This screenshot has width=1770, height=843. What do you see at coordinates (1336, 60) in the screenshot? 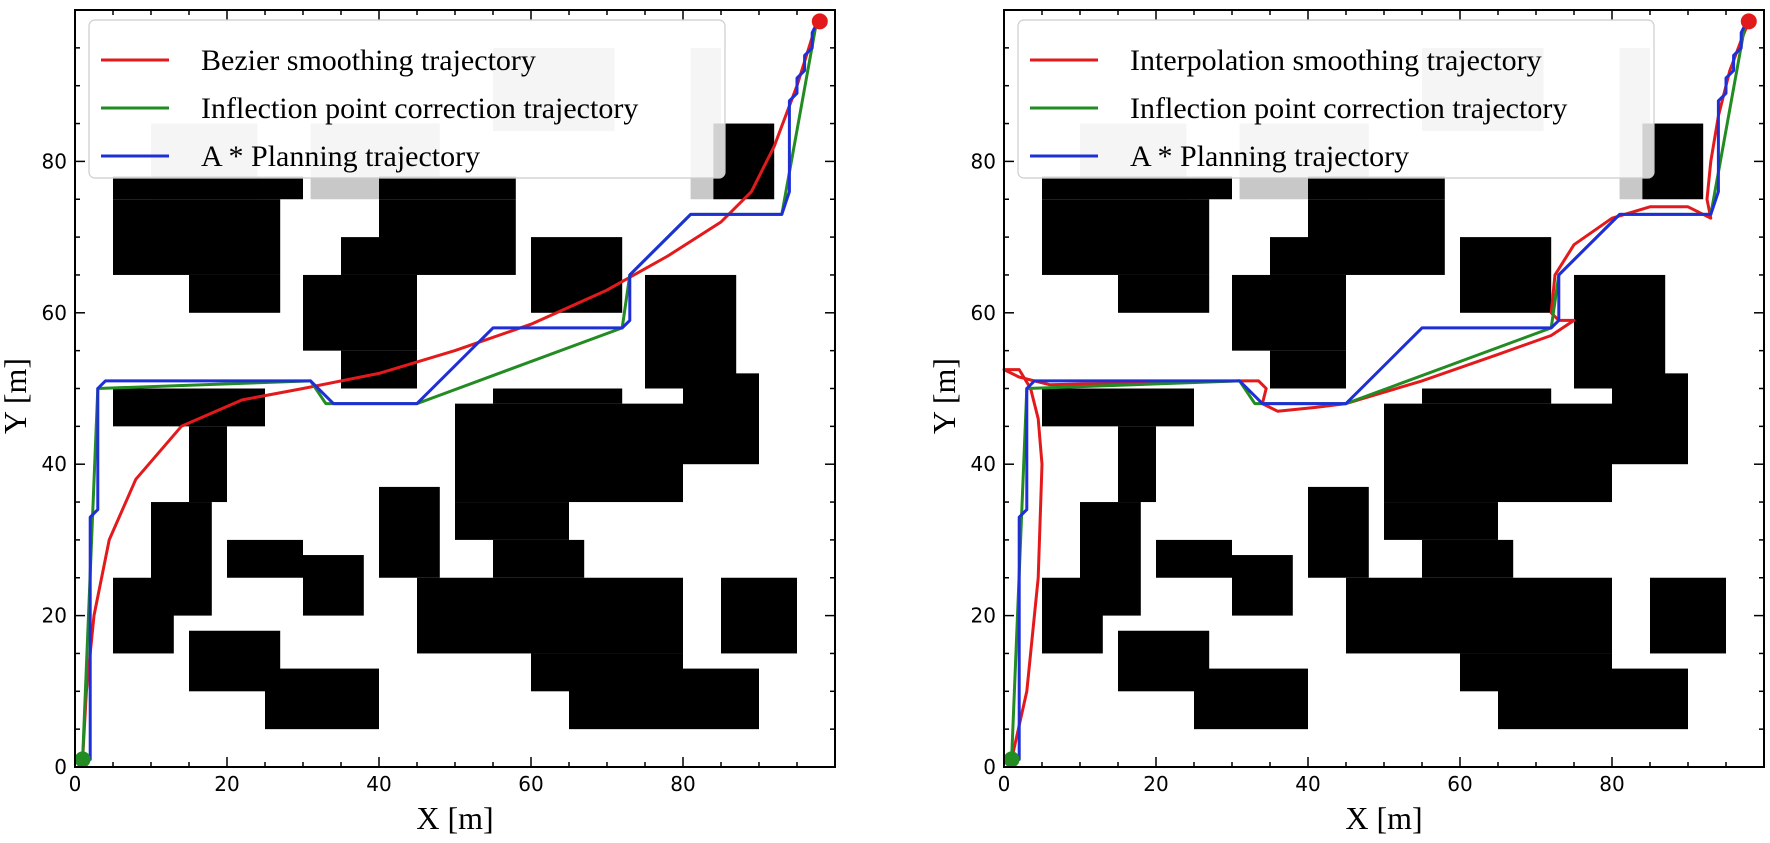
I see `legend-label: Interpolation smoothing trajectory` at bounding box center [1336, 60].